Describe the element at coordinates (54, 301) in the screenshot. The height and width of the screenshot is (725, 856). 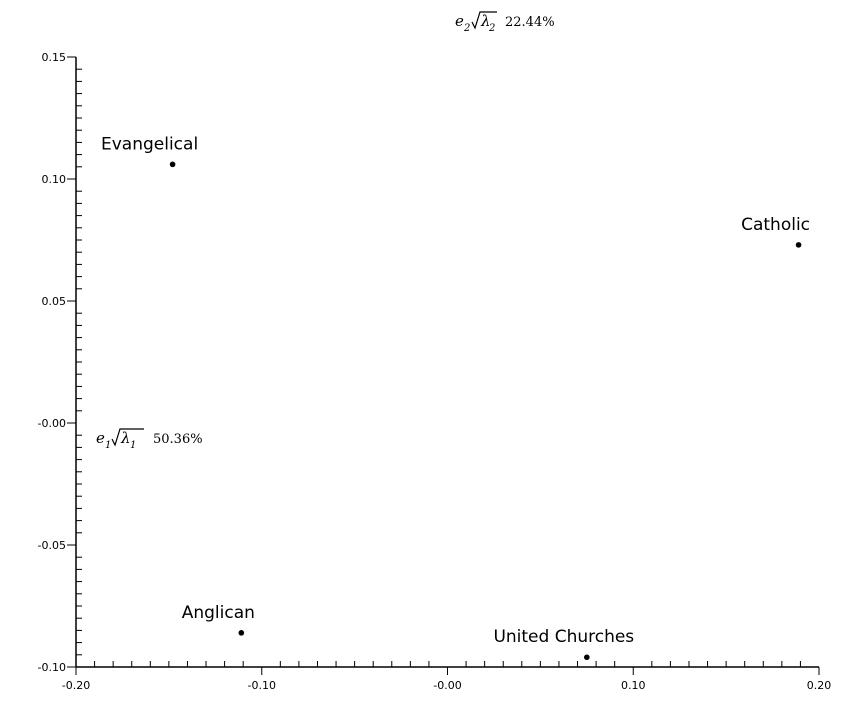
I see `y-tick-label: 0.05` at that location.